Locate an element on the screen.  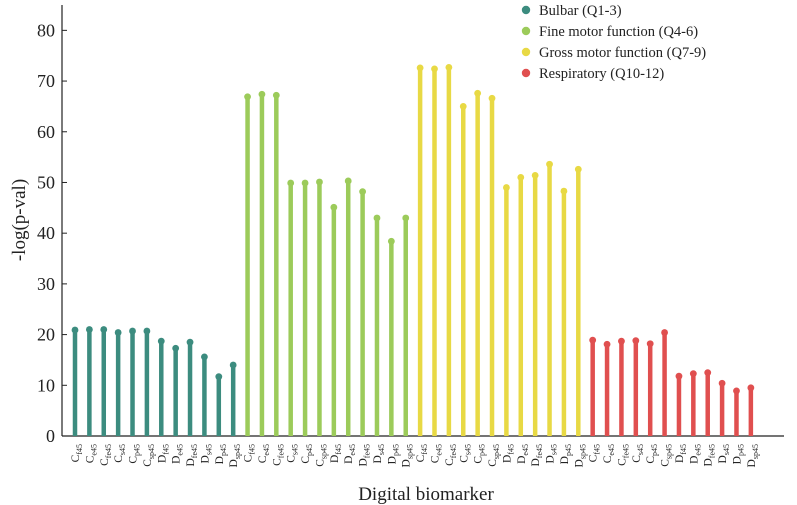
y-tick-label: 80 is located at coordinates (46, 30).